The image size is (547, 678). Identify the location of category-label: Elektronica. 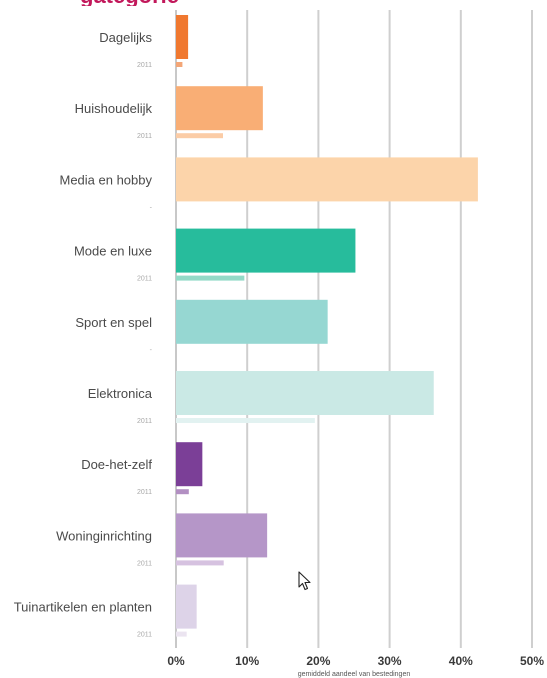
(120, 393).